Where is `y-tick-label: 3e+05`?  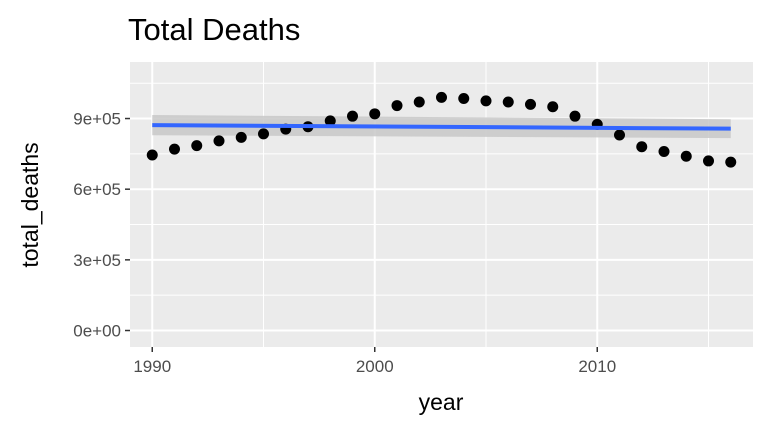
y-tick-label: 3e+05 is located at coordinates (97, 260).